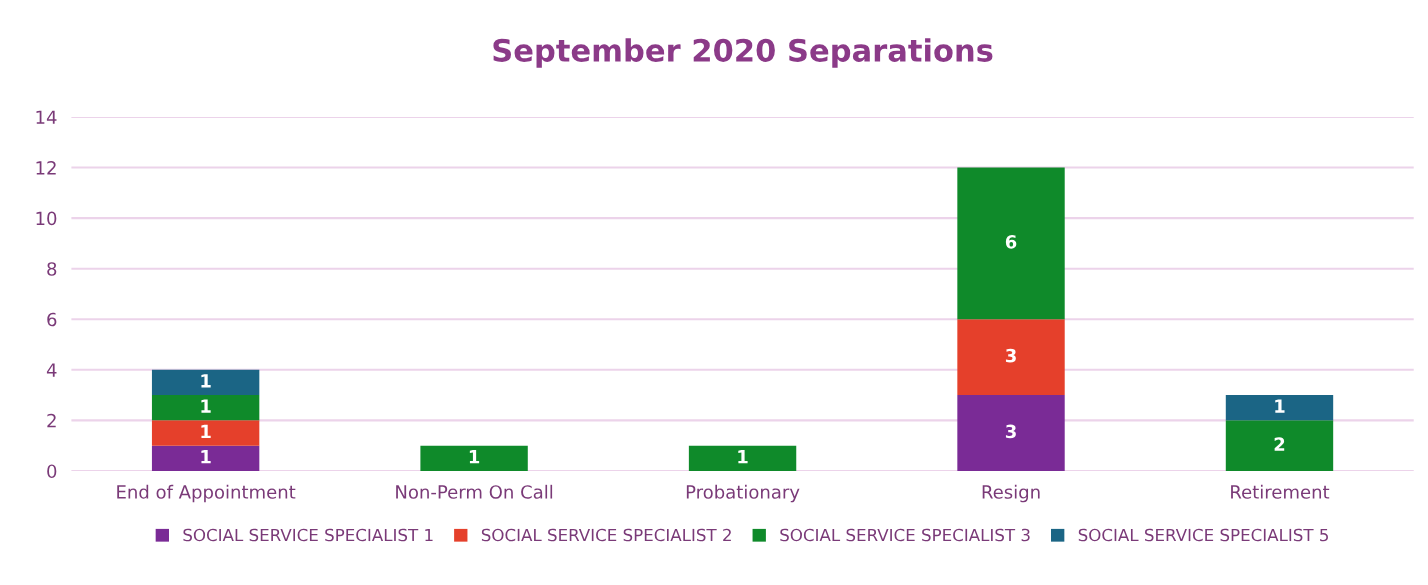 This screenshot has width=1428, height=585. Describe the element at coordinates (1203, 535) in the screenshot. I see `legend-label: SOCIAL SERVICE SPECIALIST 5` at that location.